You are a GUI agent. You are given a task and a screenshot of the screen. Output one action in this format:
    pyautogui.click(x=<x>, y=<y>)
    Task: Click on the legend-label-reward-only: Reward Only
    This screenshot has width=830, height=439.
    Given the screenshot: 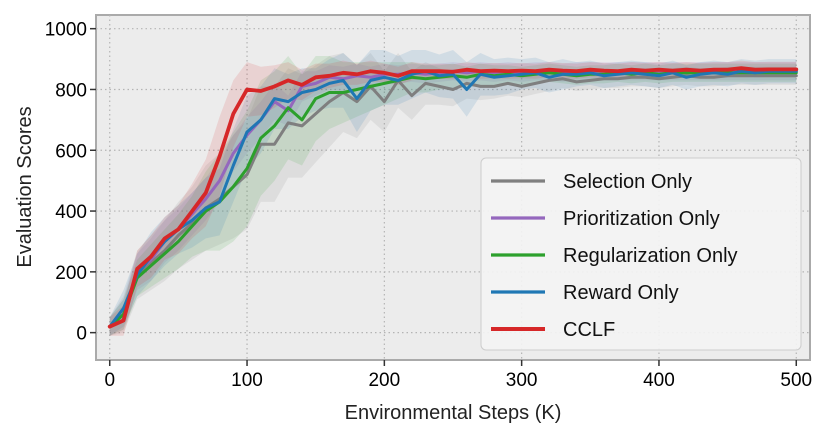 What is the action you would take?
    pyautogui.click(x=621, y=293)
    